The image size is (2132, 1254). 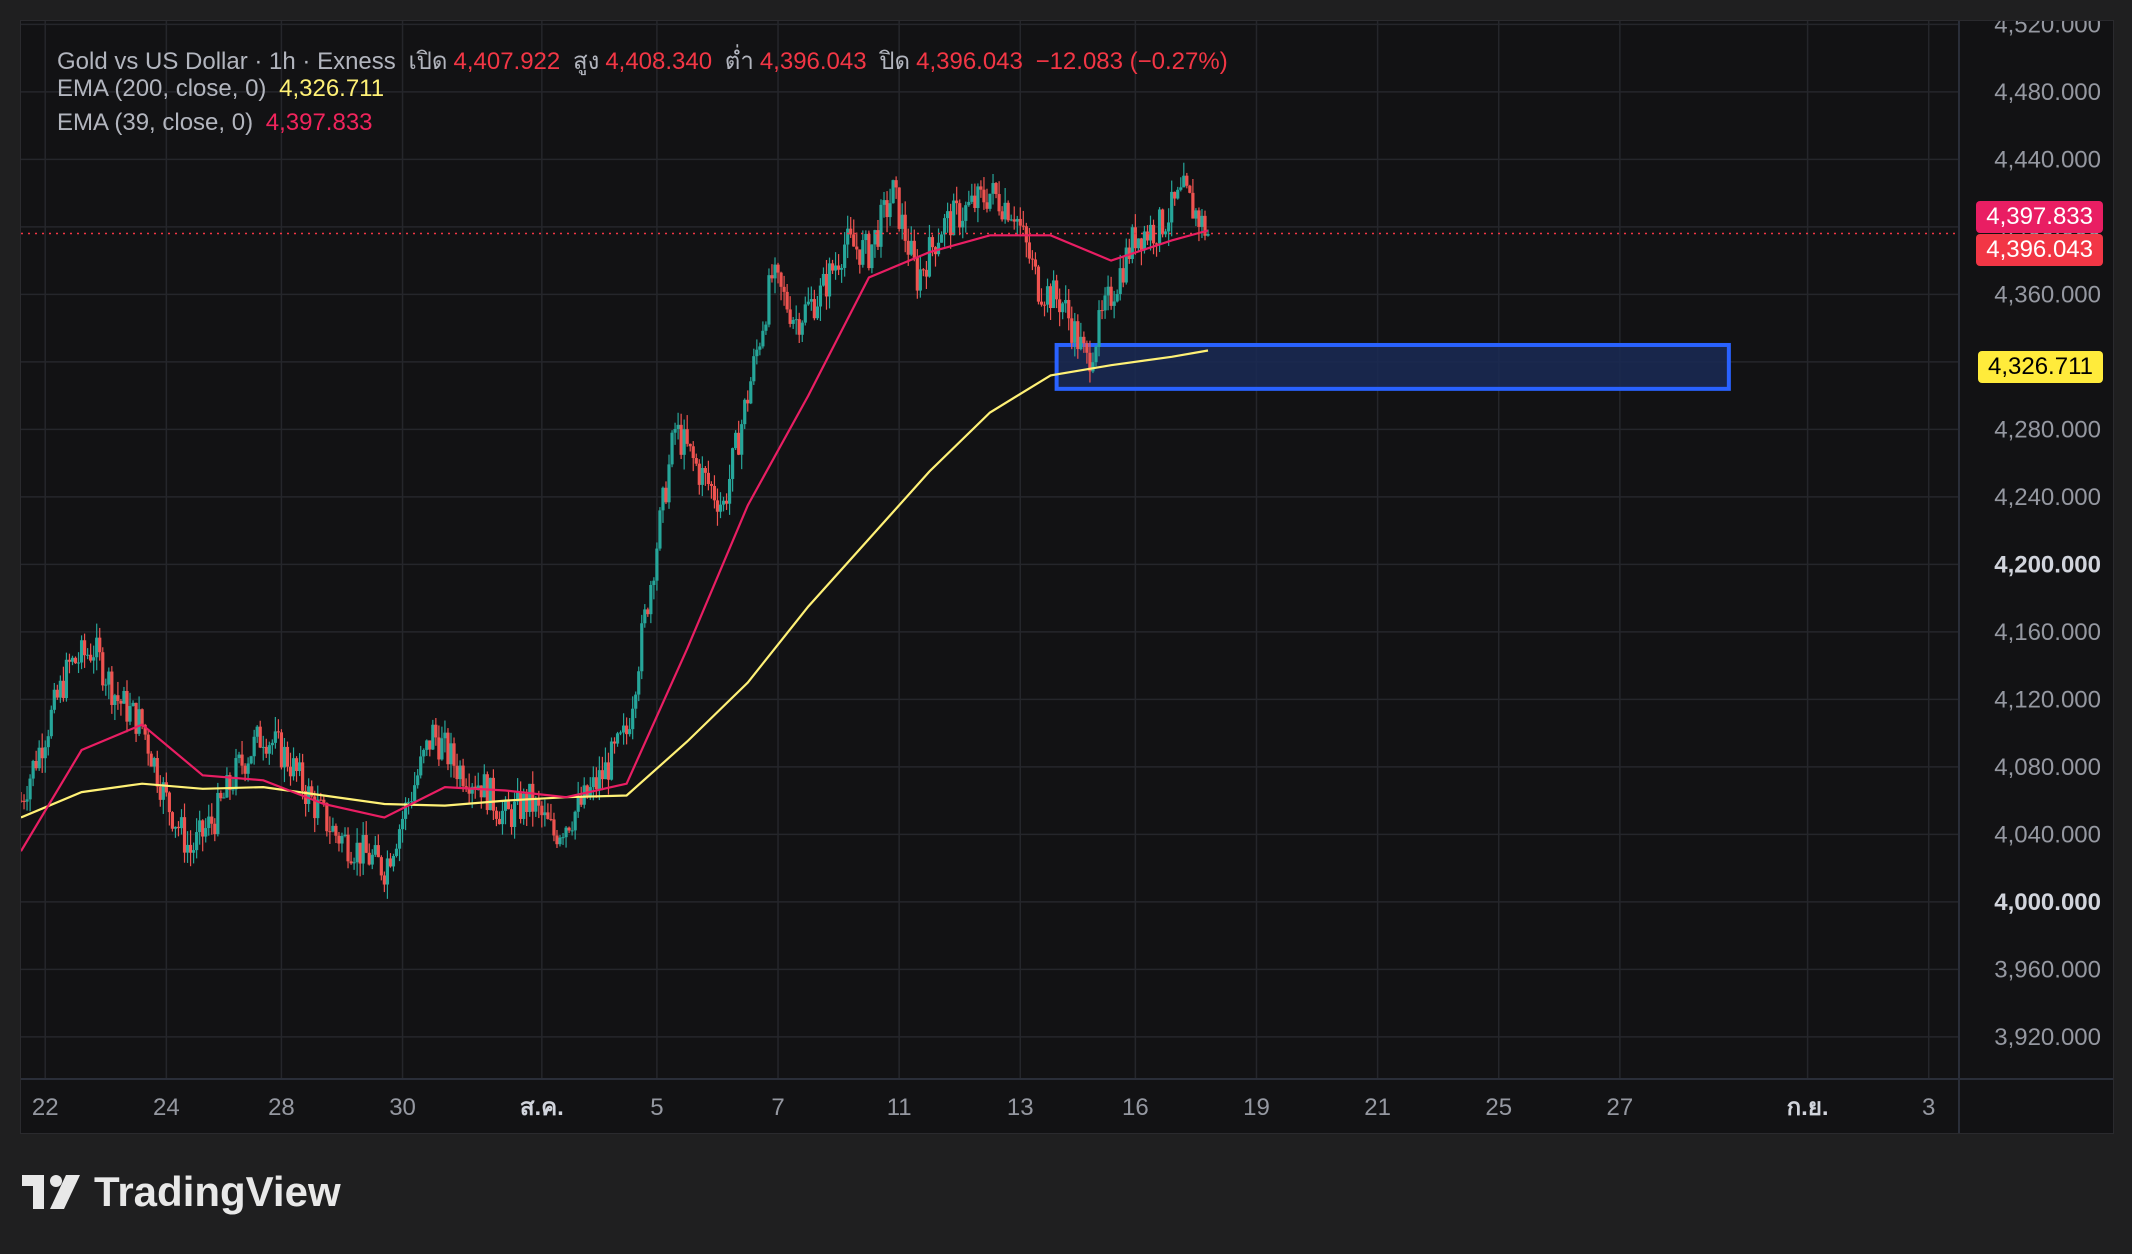 What do you see at coordinates (2039, 217) in the screenshot?
I see `ema39-price-tag: 4,397.833` at bounding box center [2039, 217].